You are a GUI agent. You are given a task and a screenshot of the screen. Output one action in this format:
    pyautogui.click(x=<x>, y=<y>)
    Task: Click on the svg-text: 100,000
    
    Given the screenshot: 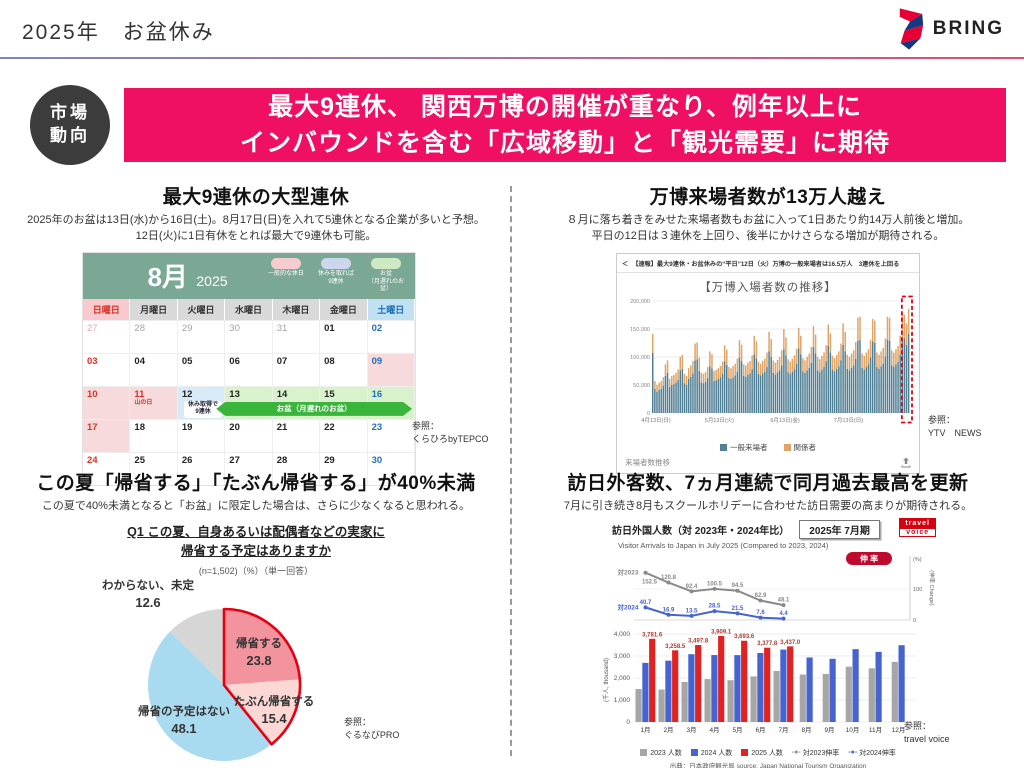 What is the action you would take?
    pyautogui.click(x=640, y=358)
    